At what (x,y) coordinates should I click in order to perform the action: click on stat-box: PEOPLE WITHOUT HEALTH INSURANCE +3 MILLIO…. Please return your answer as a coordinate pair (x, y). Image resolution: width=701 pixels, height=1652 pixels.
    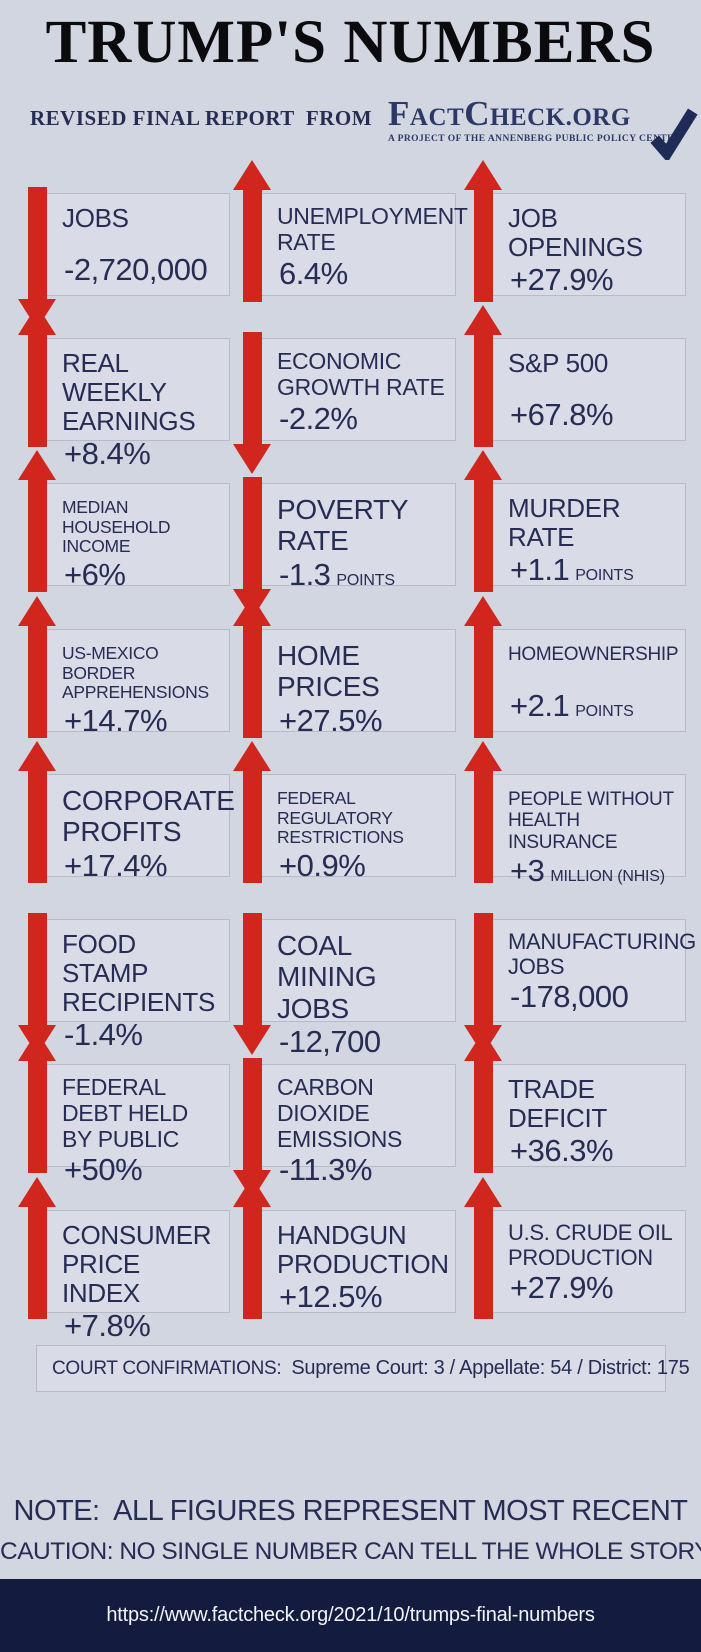
    Looking at the image, I should click on (583, 831).